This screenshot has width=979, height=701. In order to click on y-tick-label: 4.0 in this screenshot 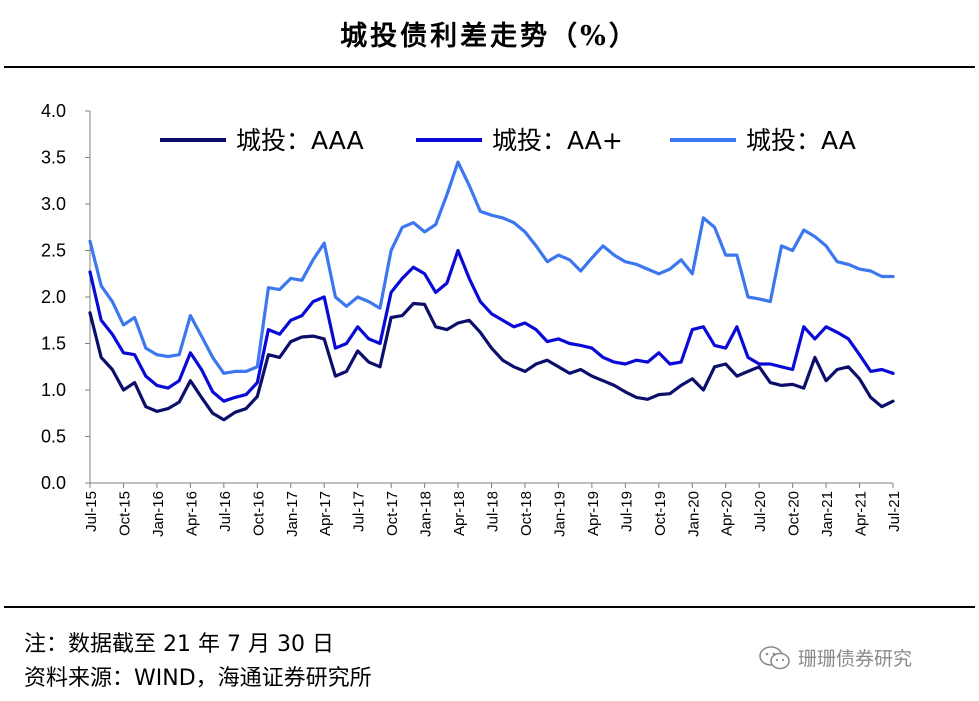, I will do `click(53, 111)`.